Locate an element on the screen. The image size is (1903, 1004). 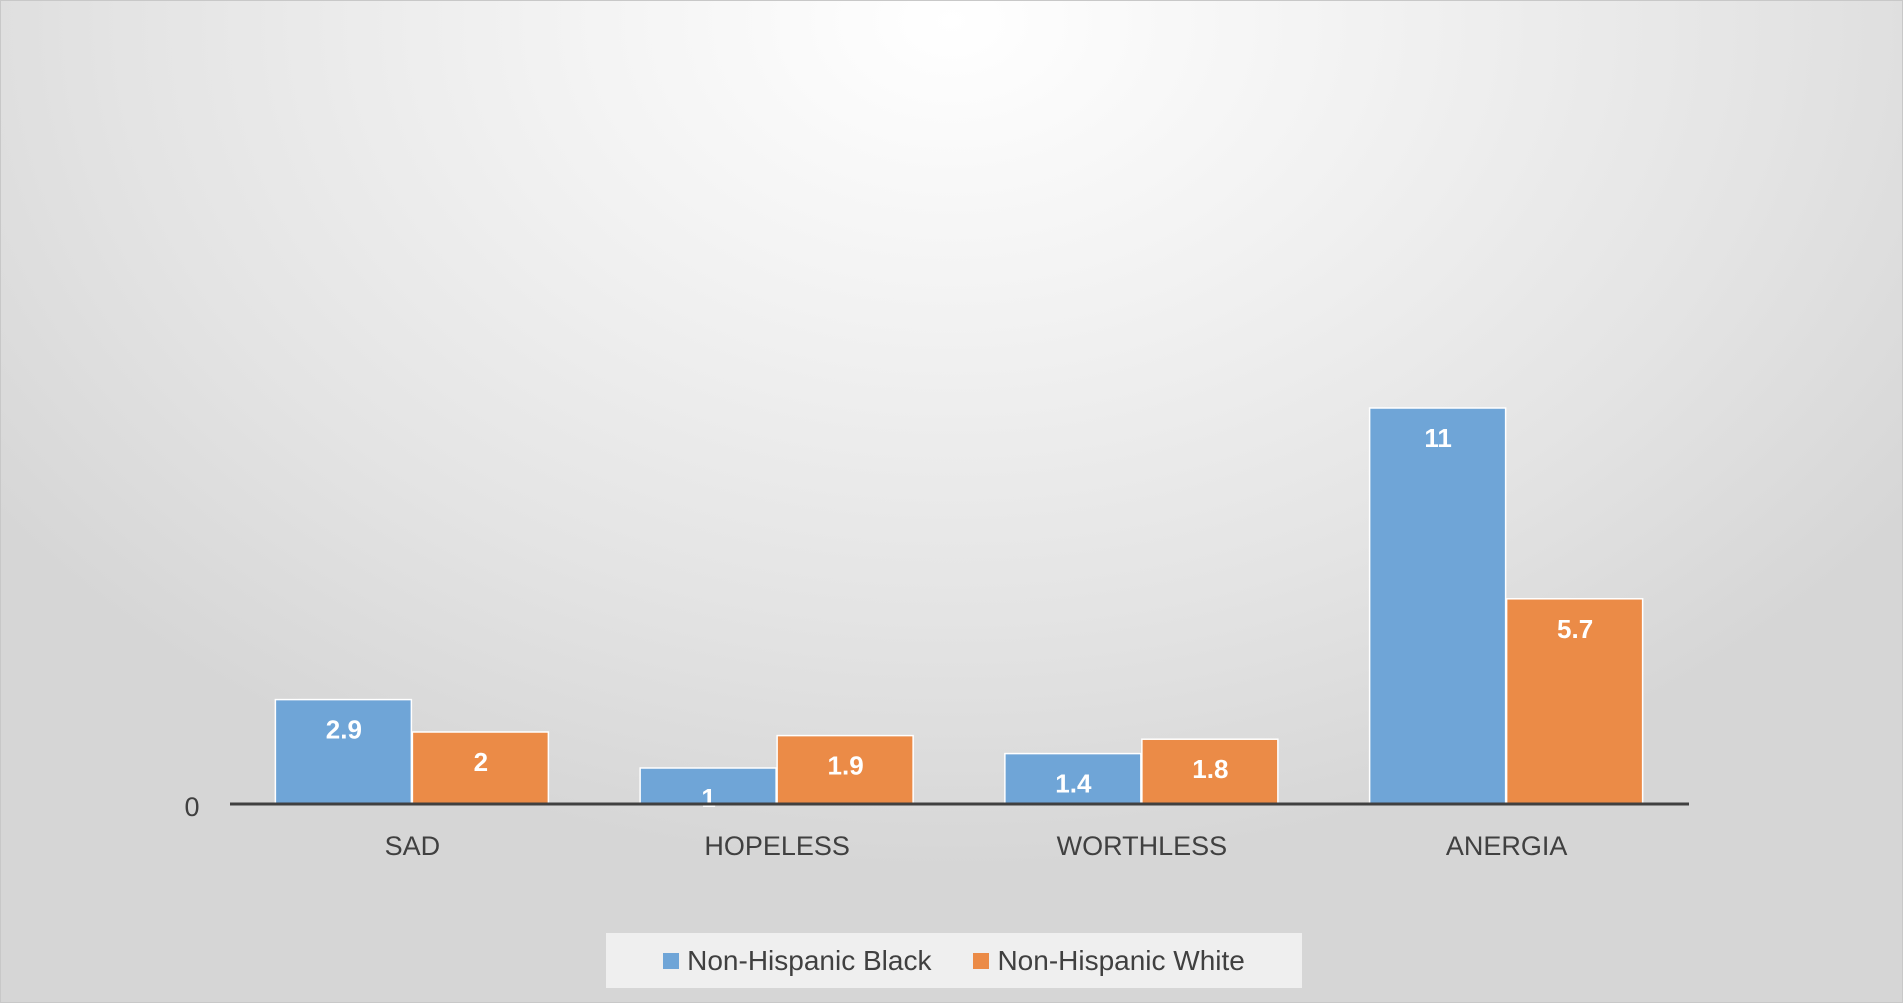
bar-non-hispanic-white-hopeless is located at coordinates (845, 769).